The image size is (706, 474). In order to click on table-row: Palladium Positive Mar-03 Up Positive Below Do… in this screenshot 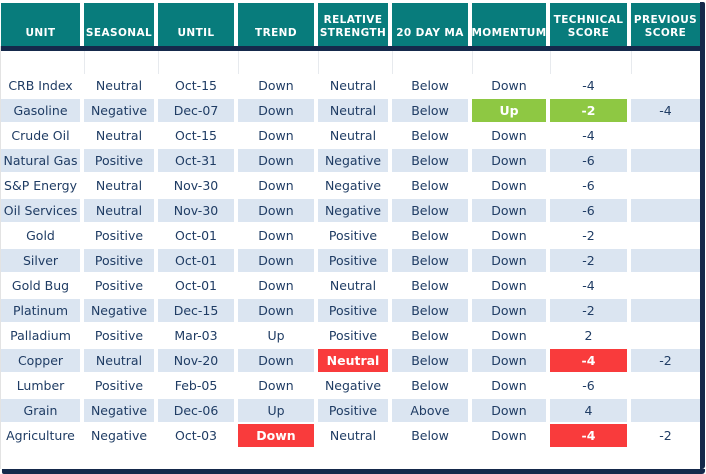, I will do `click(350, 336)`.